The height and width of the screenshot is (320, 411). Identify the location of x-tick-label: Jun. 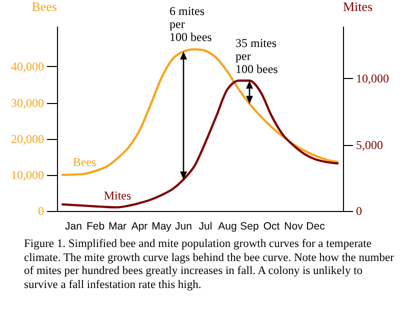
(183, 226).